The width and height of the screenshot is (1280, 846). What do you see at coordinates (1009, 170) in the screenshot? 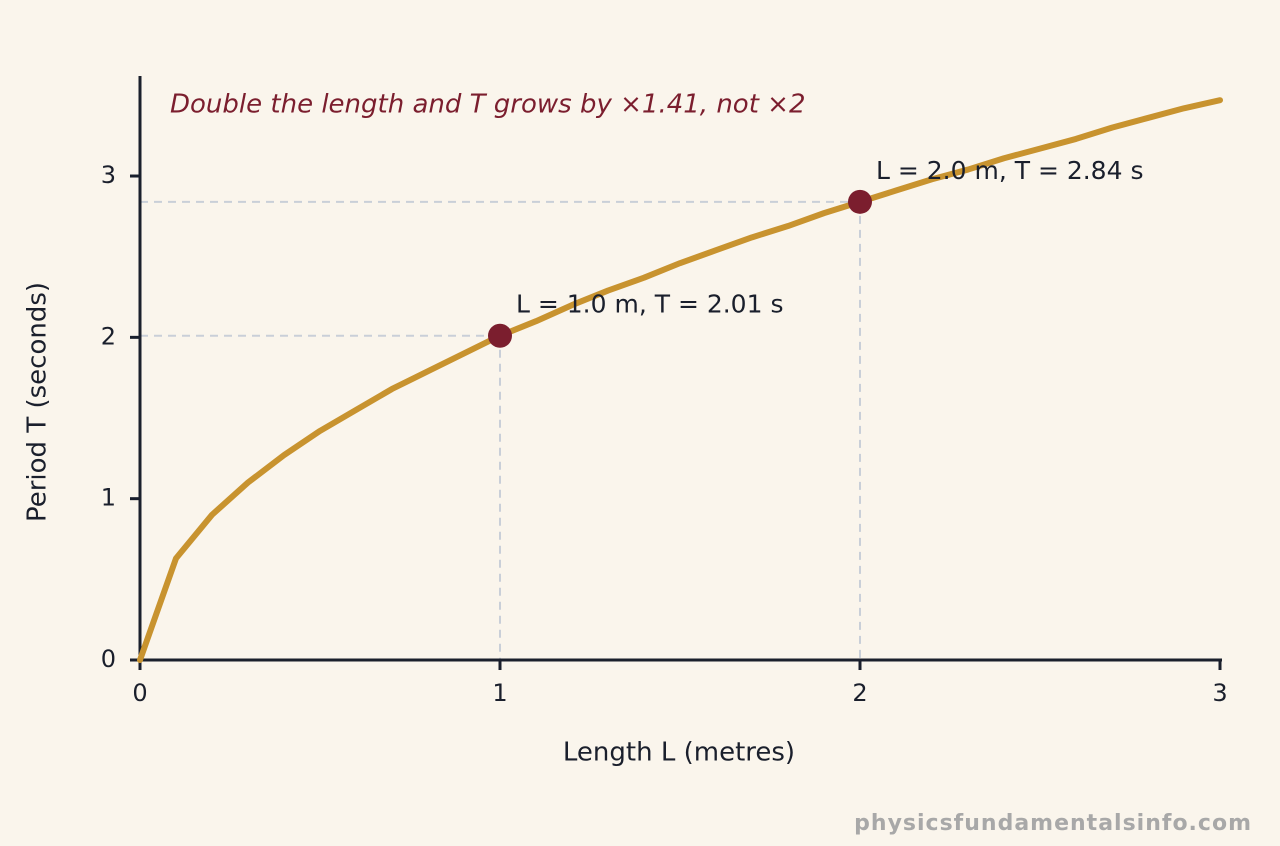
I see `highlight-label: L = 2.0 m, T = 2.84 s` at bounding box center [1009, 170].